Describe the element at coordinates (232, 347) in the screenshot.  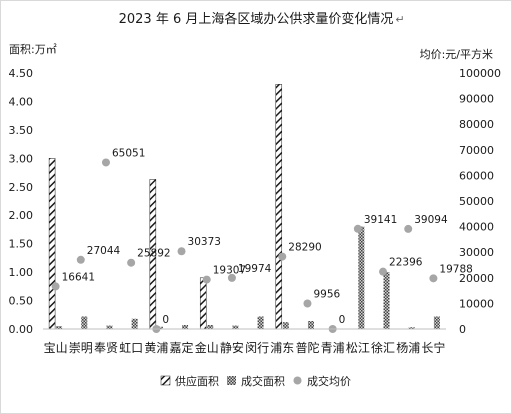
I see `x-tick-label: 静安` at that location.